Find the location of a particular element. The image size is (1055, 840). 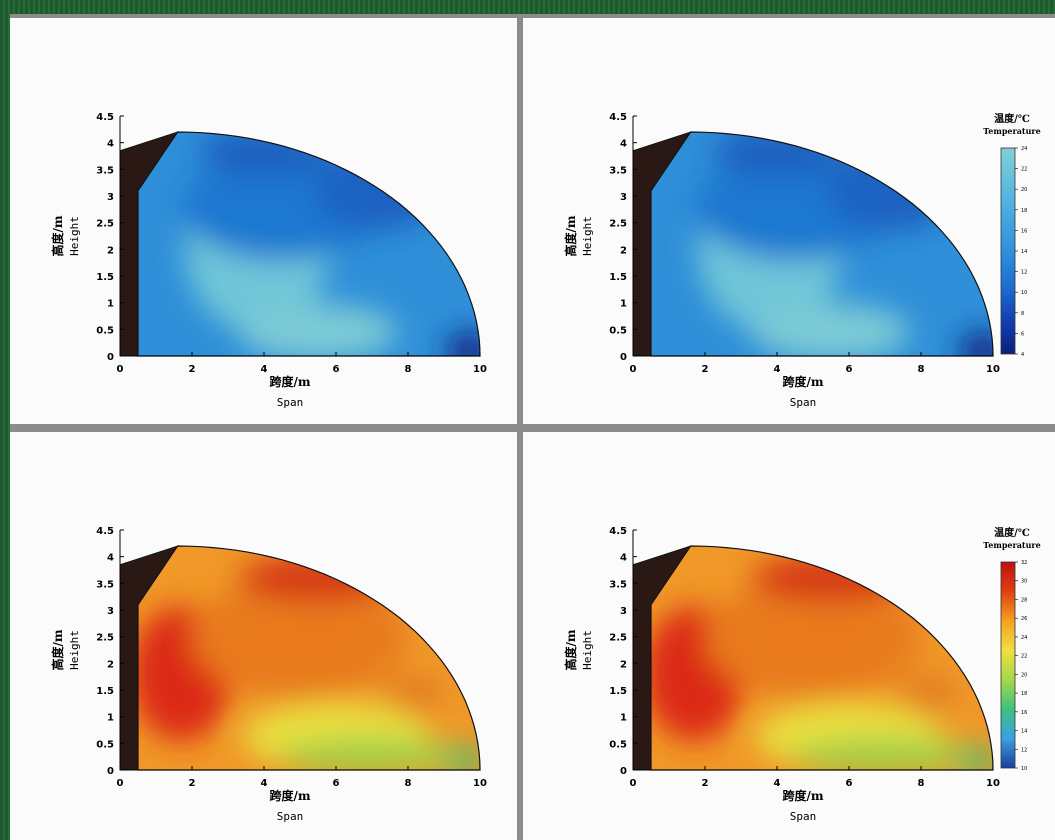

colorbar-tick-label: 26 is located at coordinates (1024, 619).